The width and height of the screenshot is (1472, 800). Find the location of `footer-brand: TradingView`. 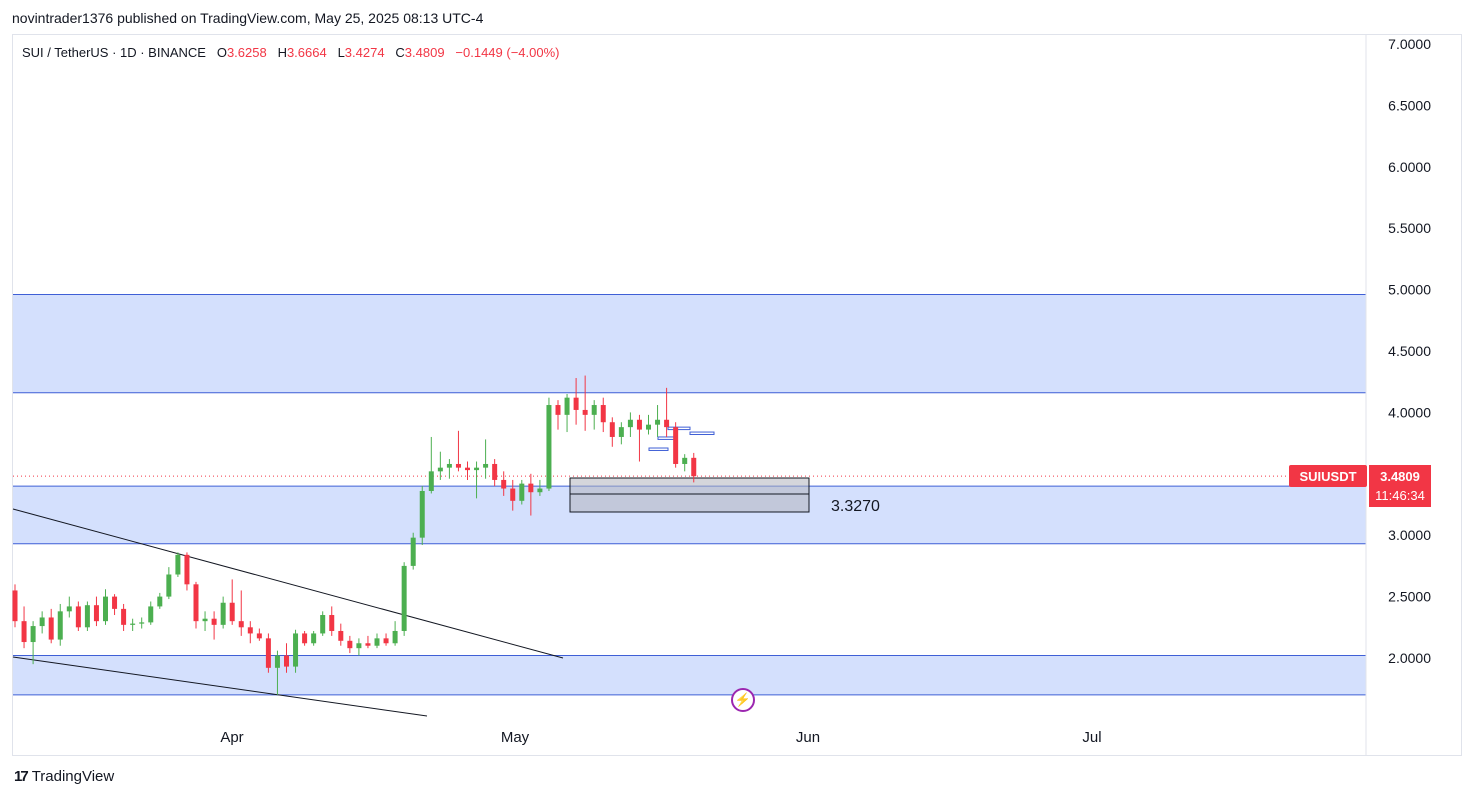

footer-brand: TradingView is located at coordinates (73, 776).